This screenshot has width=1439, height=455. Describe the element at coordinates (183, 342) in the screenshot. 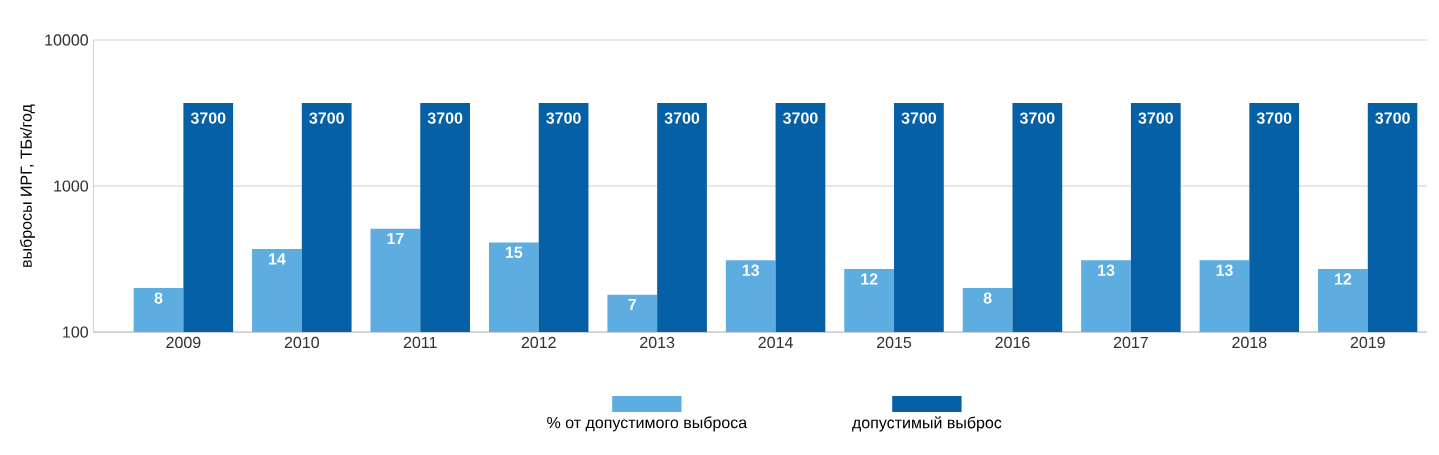

I see `x-tick-label: 2009` at that location.